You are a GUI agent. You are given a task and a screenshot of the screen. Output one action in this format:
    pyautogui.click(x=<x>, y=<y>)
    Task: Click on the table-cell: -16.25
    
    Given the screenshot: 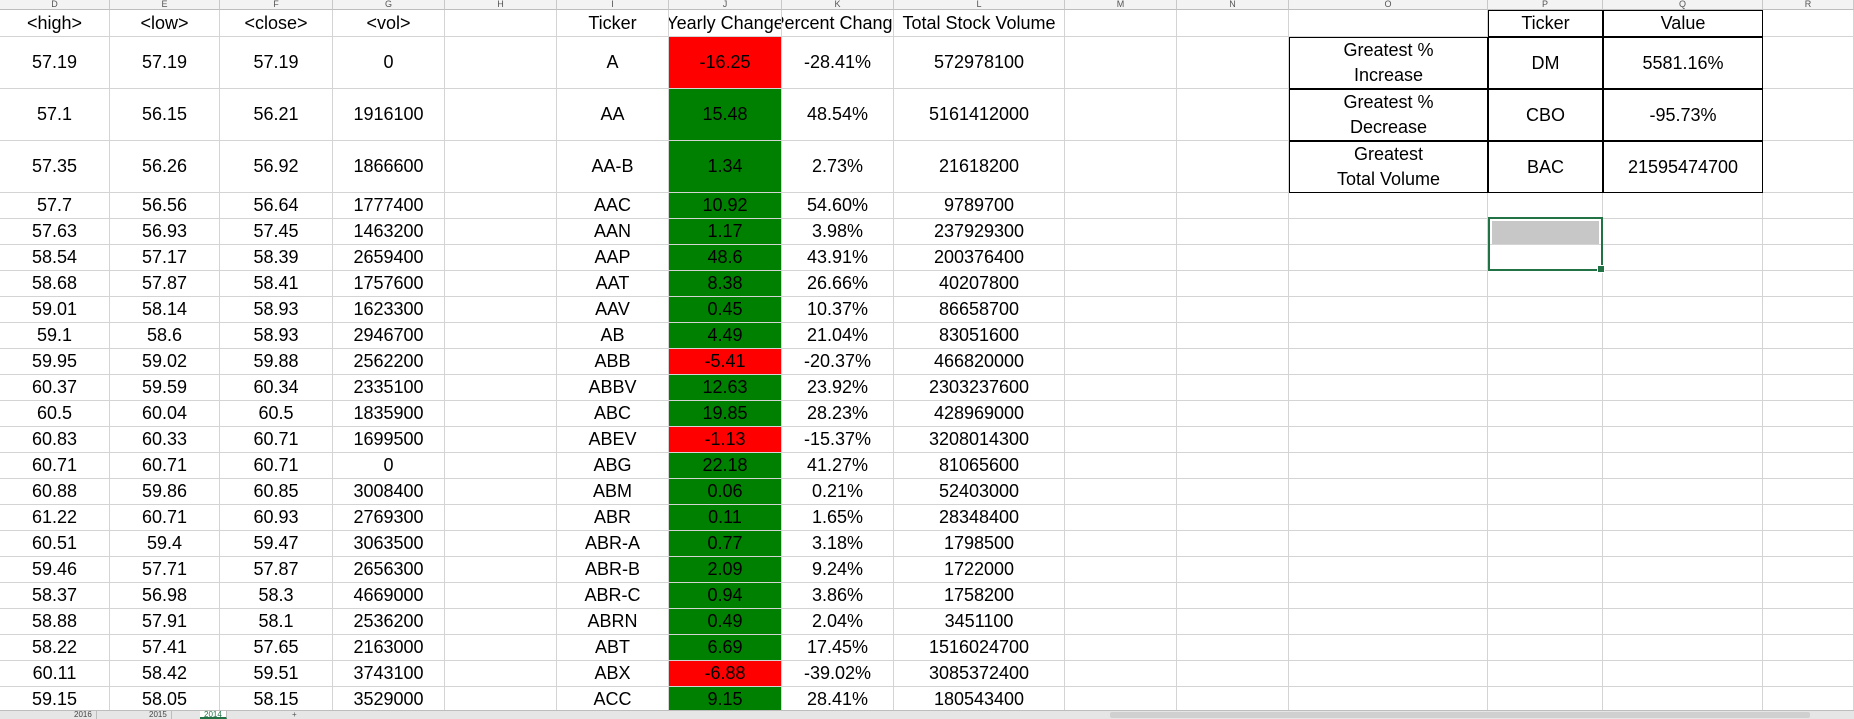 What is the action you would take?
    pyautogui.click(x=725, y=63)
    